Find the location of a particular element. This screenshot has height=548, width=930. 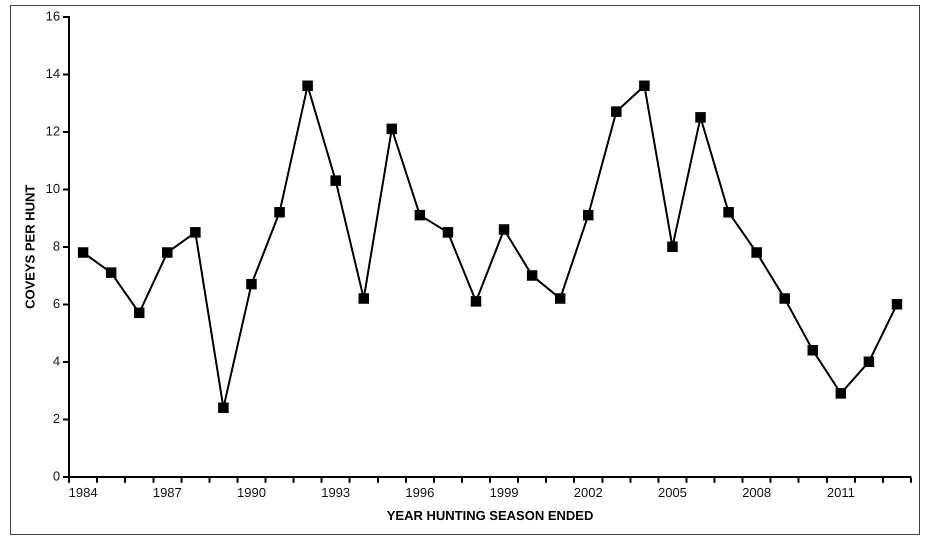

x-tick-label: 1999 is located at coordinates (504, 492).